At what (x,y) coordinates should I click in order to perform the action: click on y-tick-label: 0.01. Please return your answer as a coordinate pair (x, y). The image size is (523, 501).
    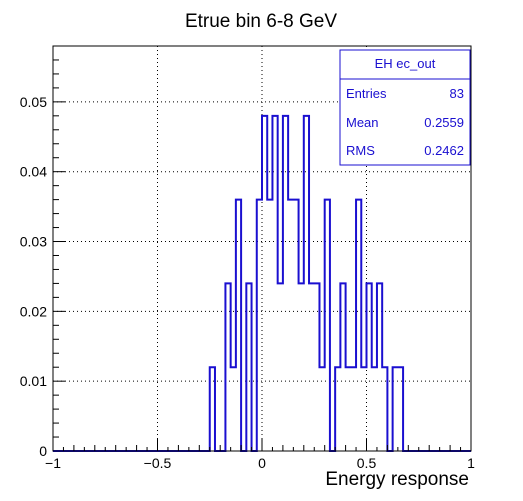
    Looking at the image, I should click on (33, 381).